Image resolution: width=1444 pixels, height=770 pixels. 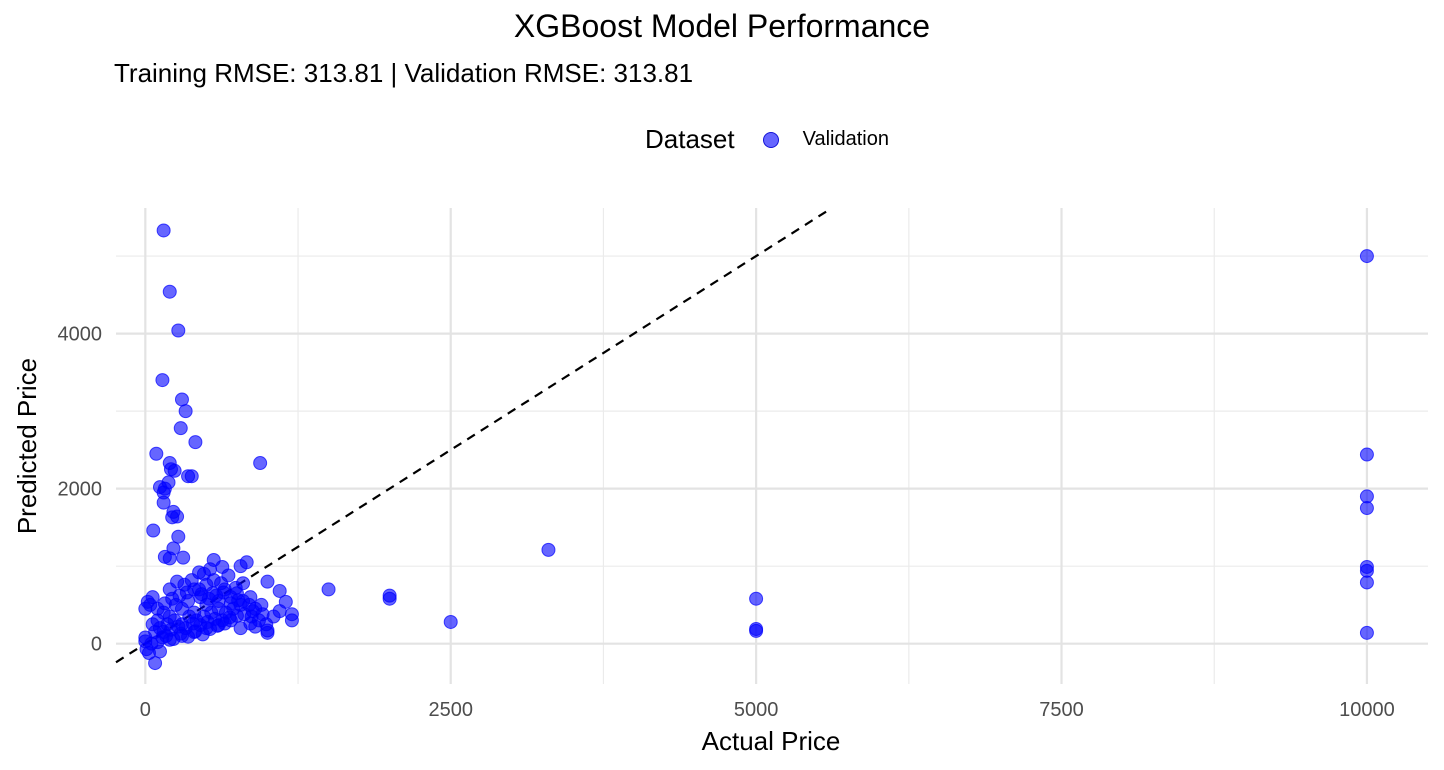 I want to click on legend-label-validation: Validation, so click(x=845, y=139).